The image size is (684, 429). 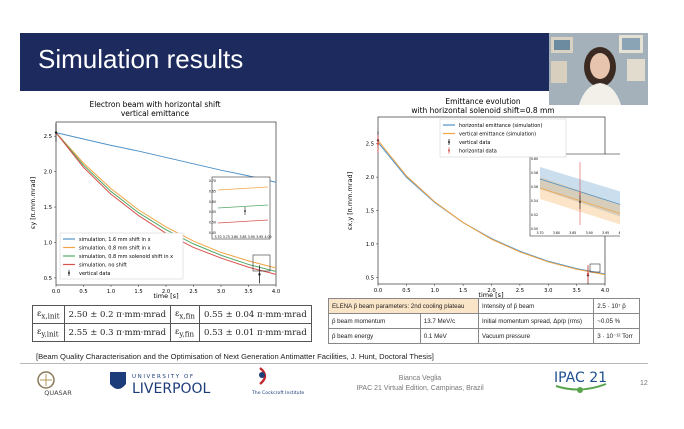 What do you see at coordinates (185, 314) in the screenshot?
I see `emittance-label: εx,fin` at bounding box center [185, 314].